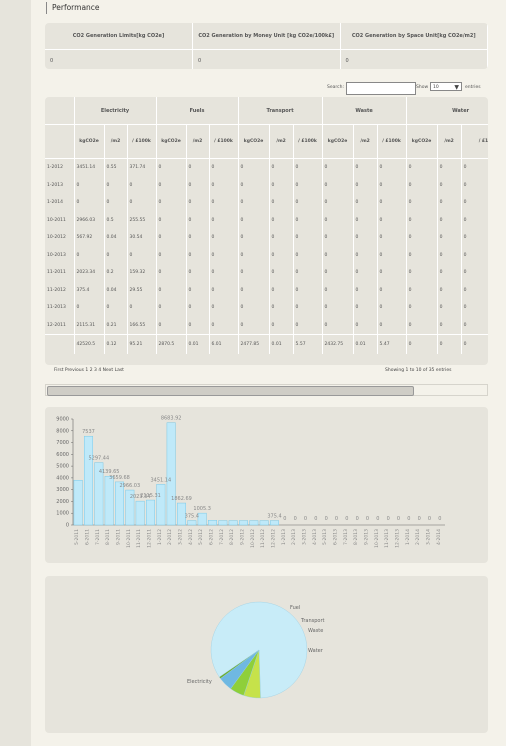  What do you see at coordinates (337, 345) in the screenshot?
I see `total-cell: 2432.75` at bounding box center [337, 345].